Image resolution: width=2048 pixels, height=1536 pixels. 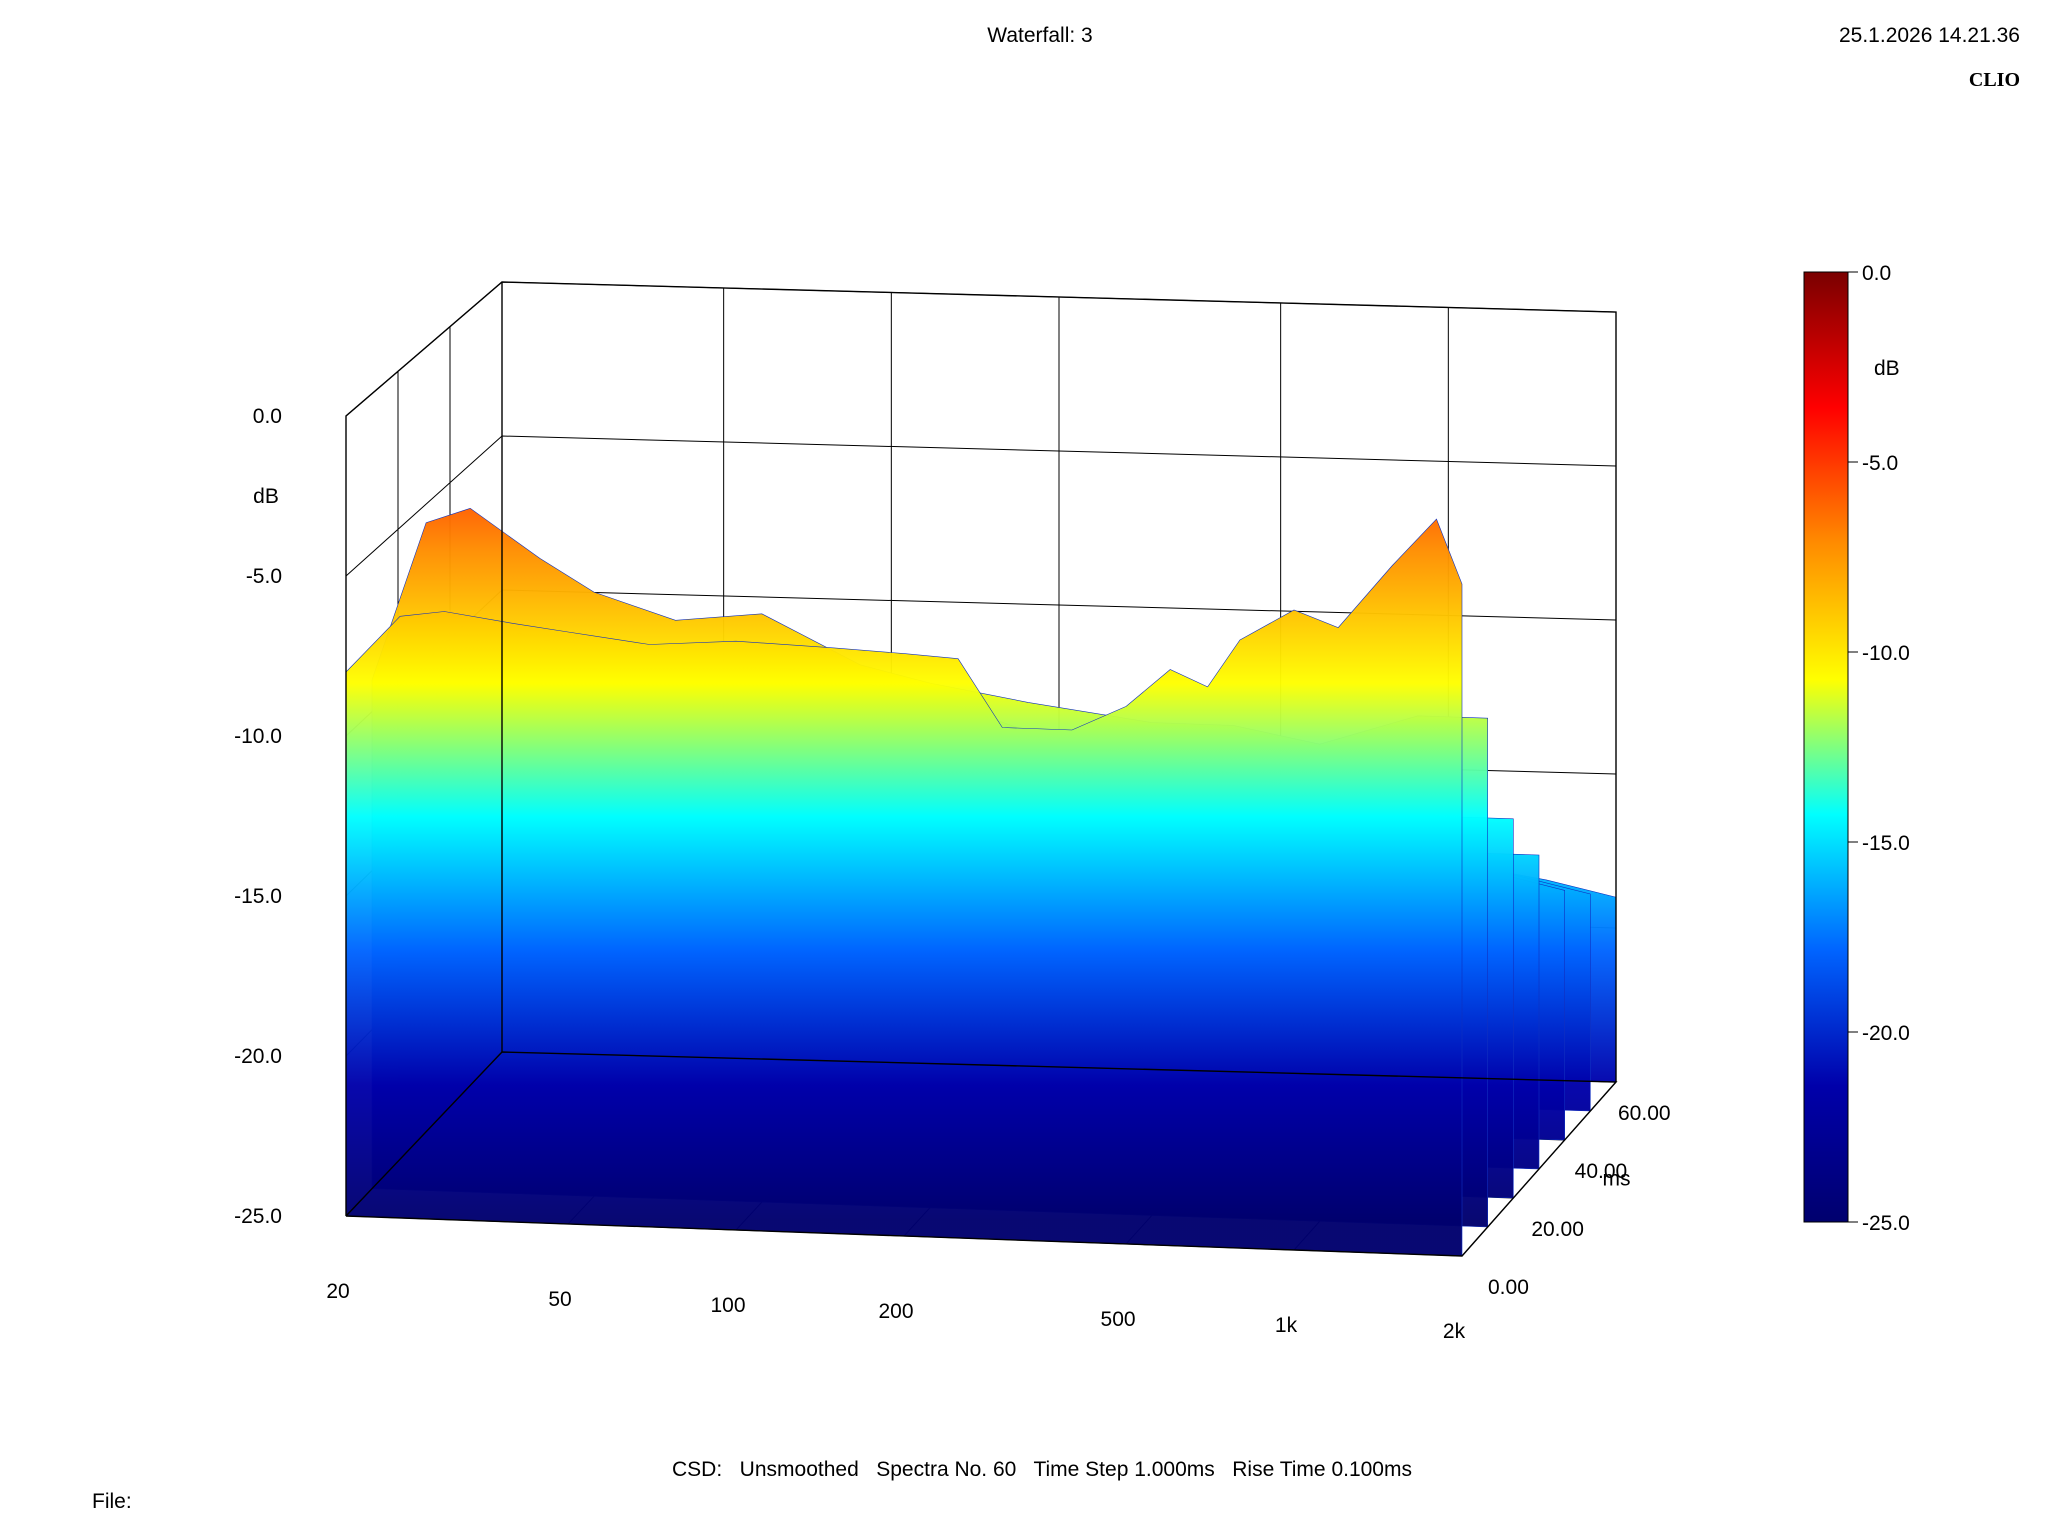 I want to click on z-axis-unit: ms, so click(x=1617, y=1179).